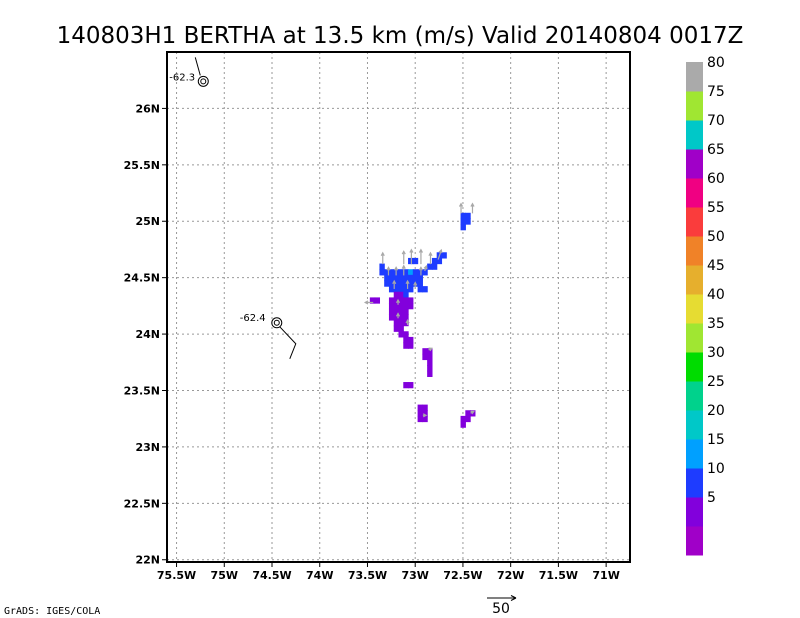 This screenshot has width=800, height=618. I want to click on colorbar-label-2: 15, so click(716, 440).